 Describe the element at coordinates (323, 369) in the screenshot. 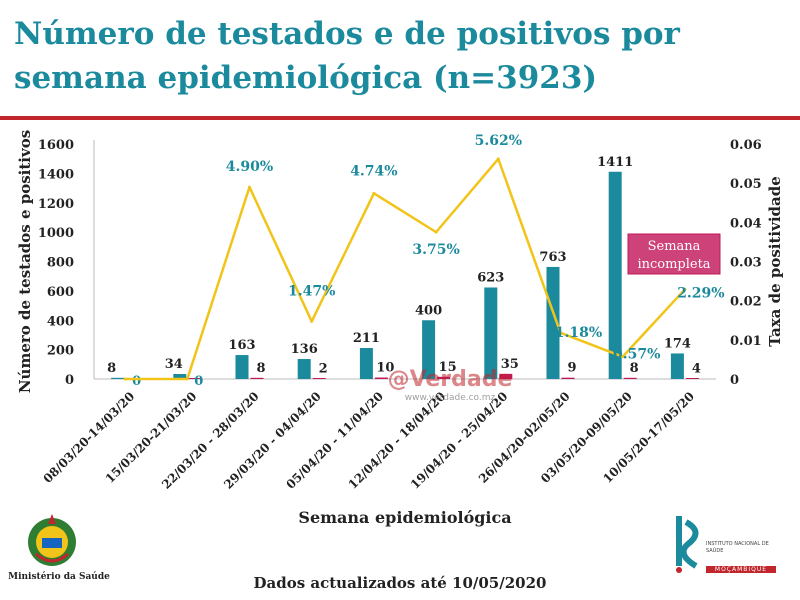

I see `bar-positives-label: 2` at that location.